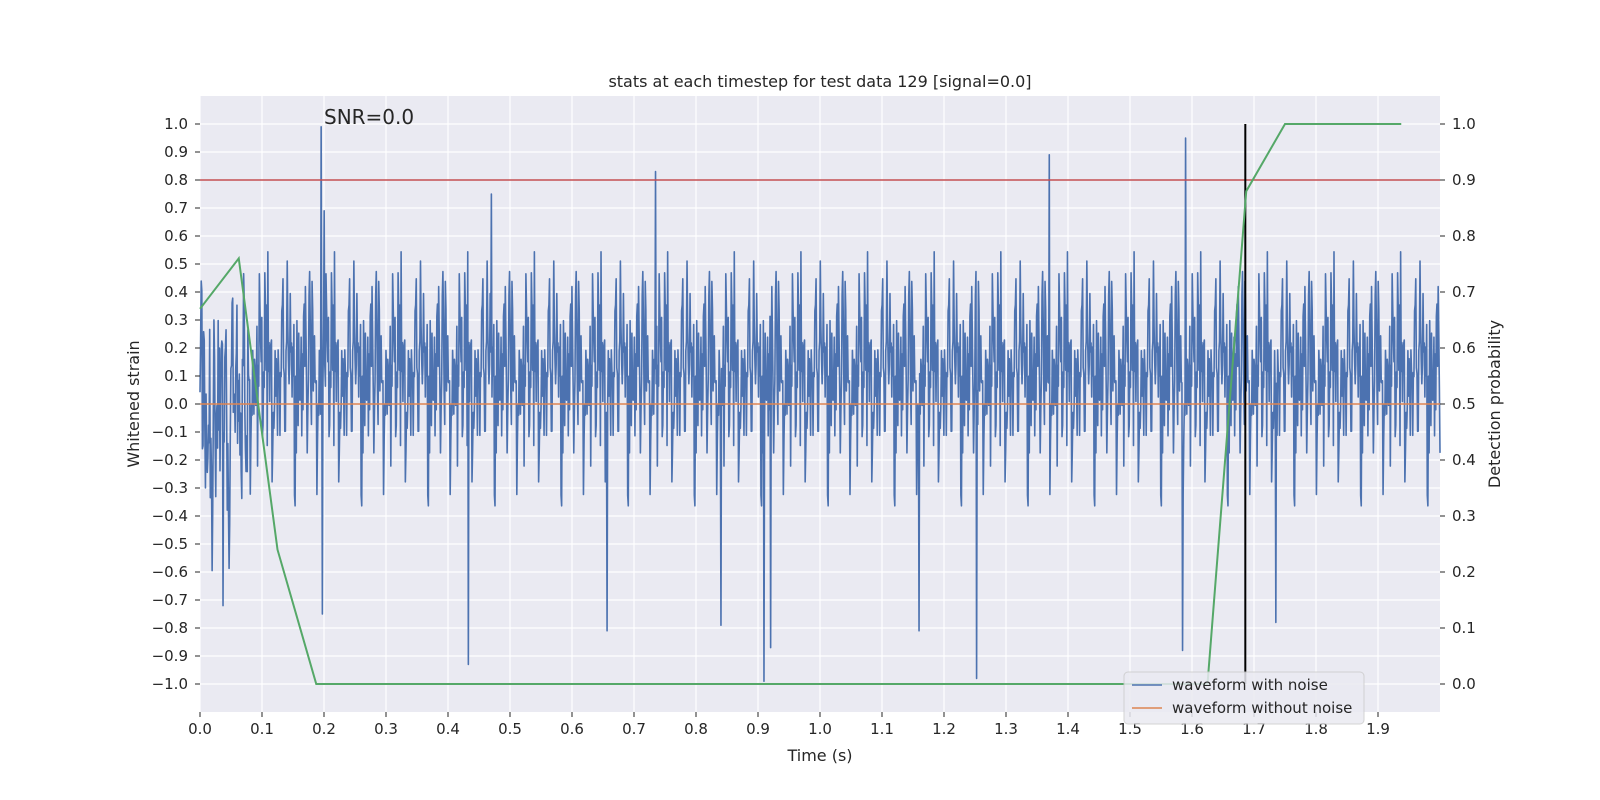  I want to click on x-tick-label-8: 0.8, so click(696, 729).